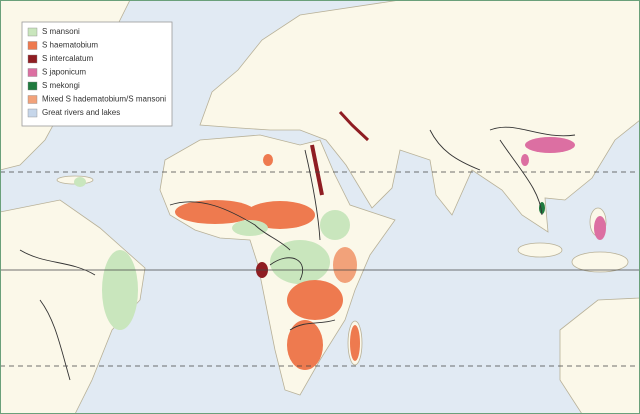 The image size is (640, 414). What do you see at coordinates (104, 99) in the screenshot?
I see `legend-label: Mixed S hadematobium/S mansoni` at bounding box center [104, 99].